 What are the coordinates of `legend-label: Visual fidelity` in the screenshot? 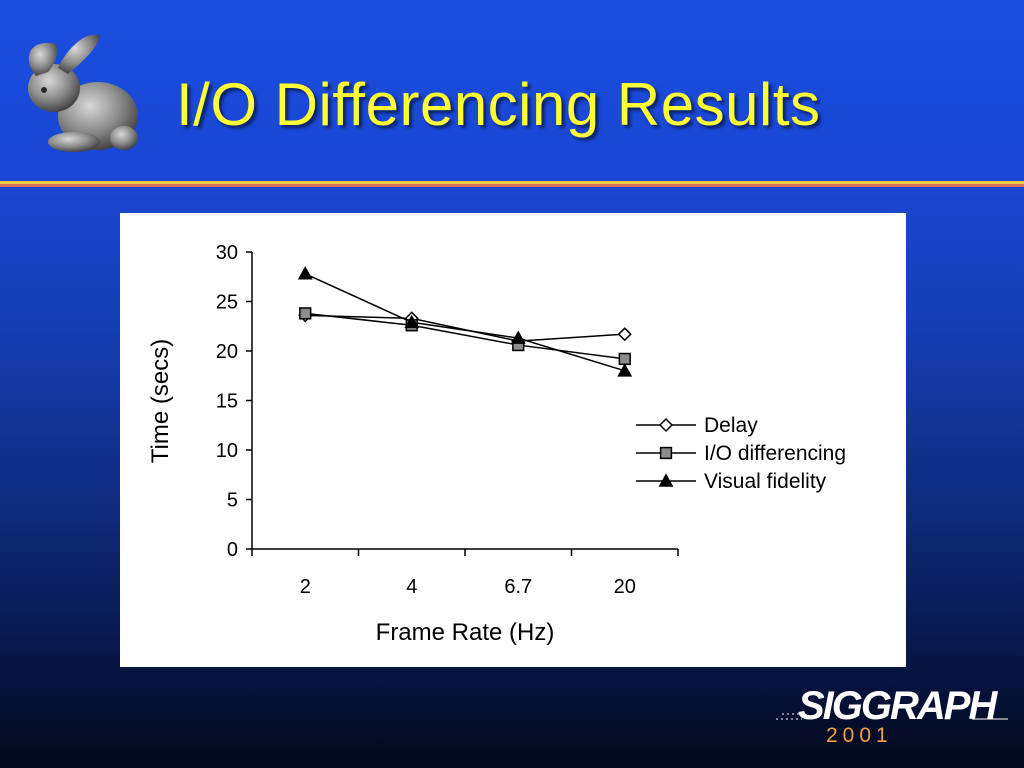 It's located at (765, 481).